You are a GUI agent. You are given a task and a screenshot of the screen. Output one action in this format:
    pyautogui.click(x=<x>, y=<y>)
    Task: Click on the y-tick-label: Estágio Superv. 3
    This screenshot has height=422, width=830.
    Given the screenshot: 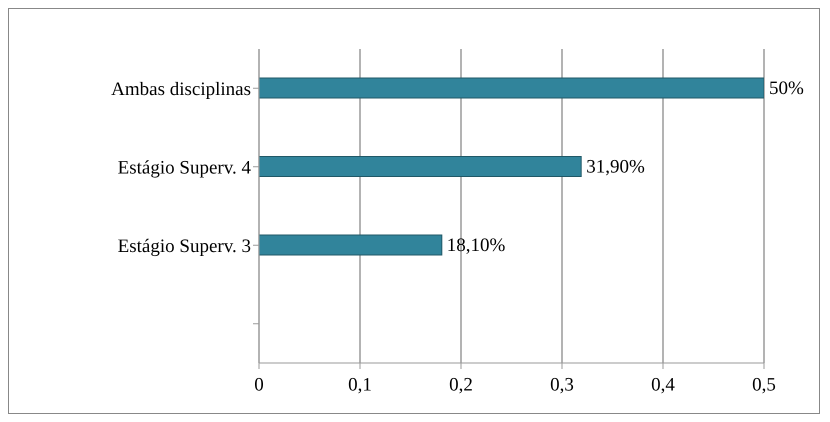 What is the action you would take?
    pyautogui.click(x=184, y=246)
    